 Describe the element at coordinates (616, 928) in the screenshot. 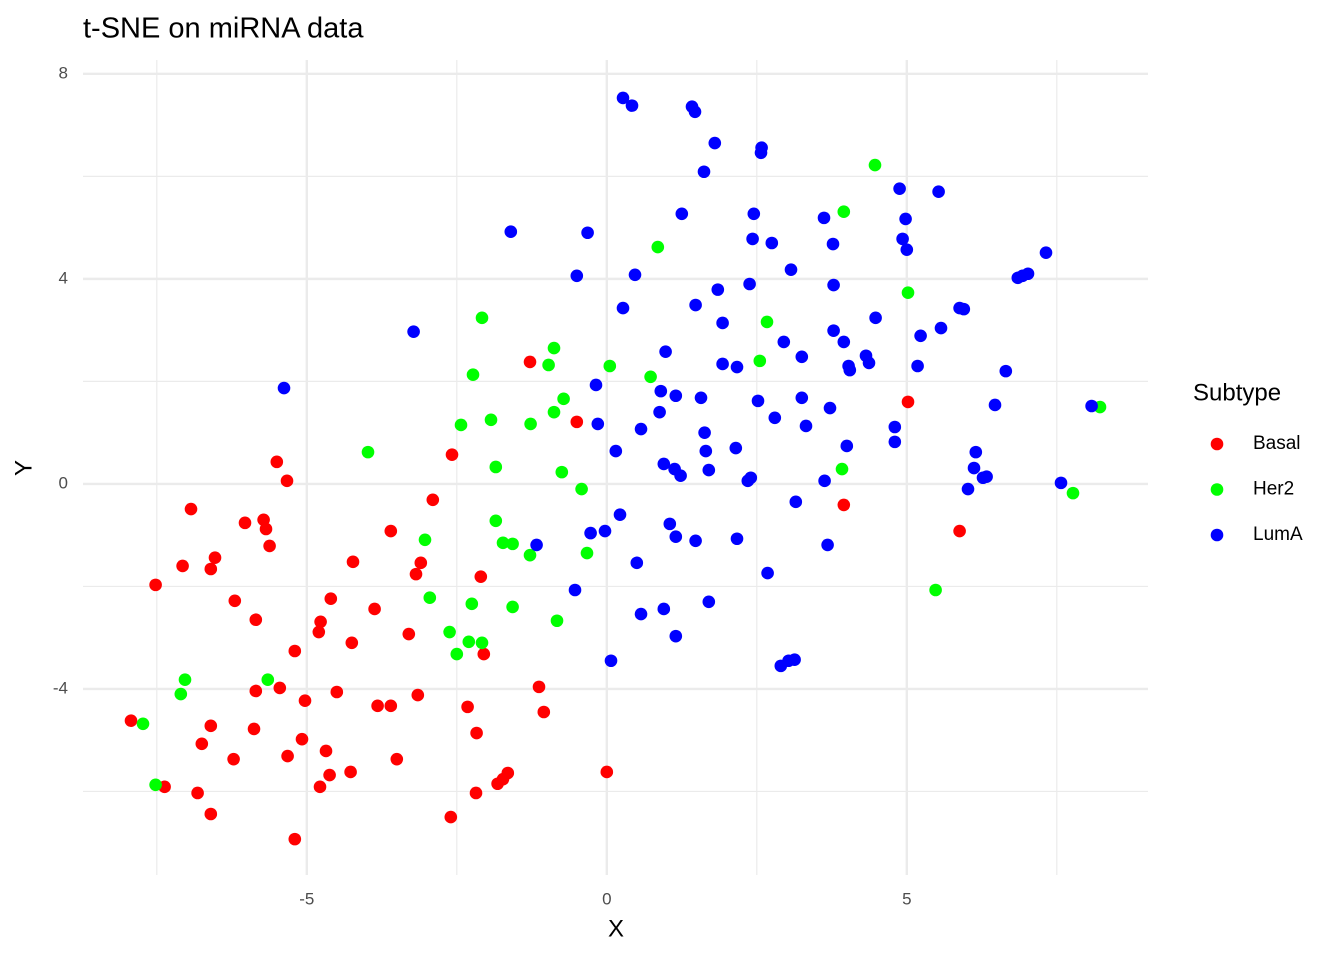

I see `x-axis-label: X` at that location.